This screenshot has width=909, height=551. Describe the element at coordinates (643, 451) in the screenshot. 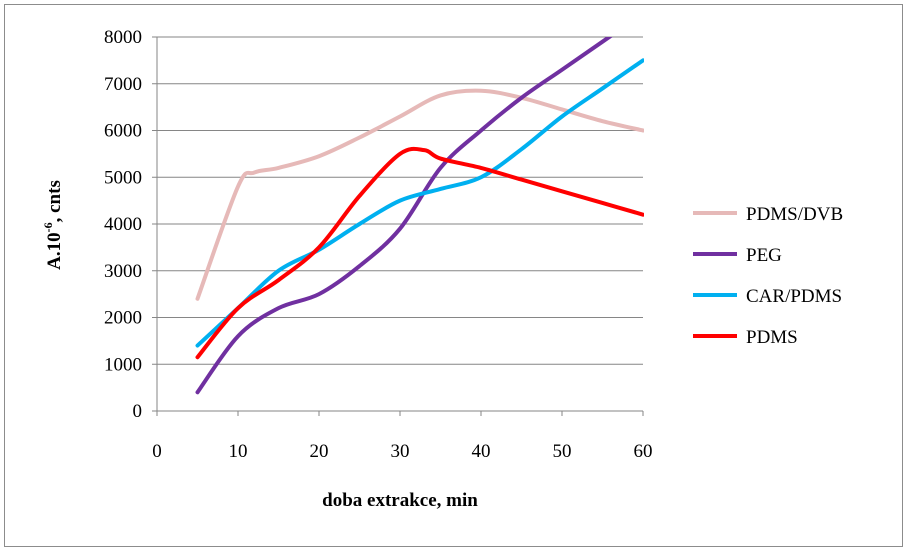

I see `x-tick-label: 60` at that location.